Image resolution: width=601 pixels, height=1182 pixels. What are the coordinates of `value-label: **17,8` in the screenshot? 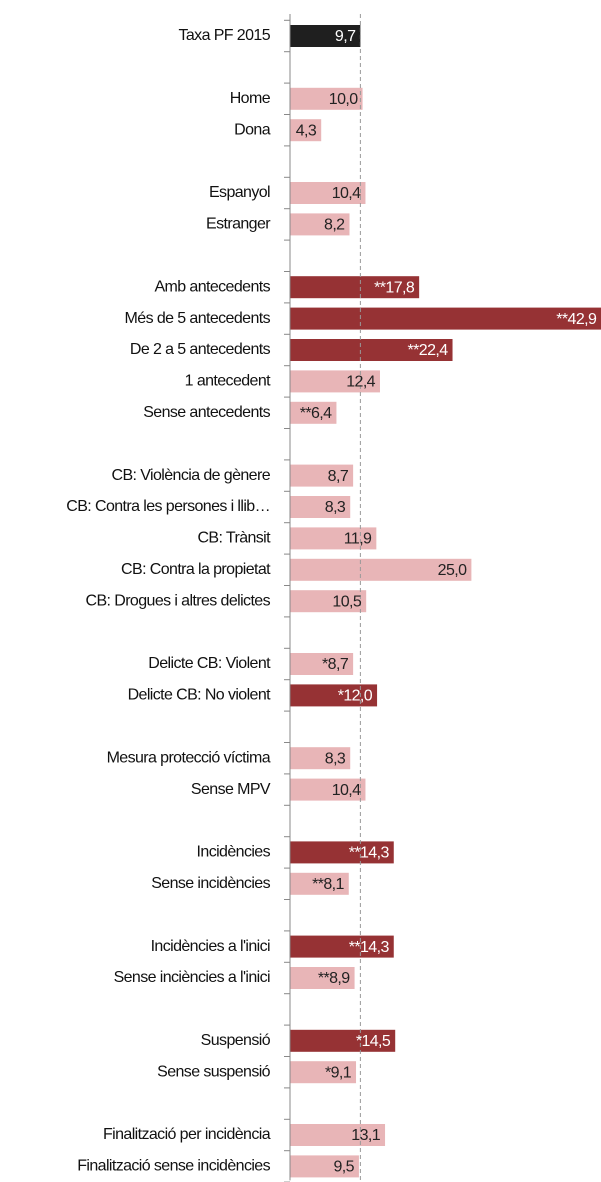 It's located at (394, 287).